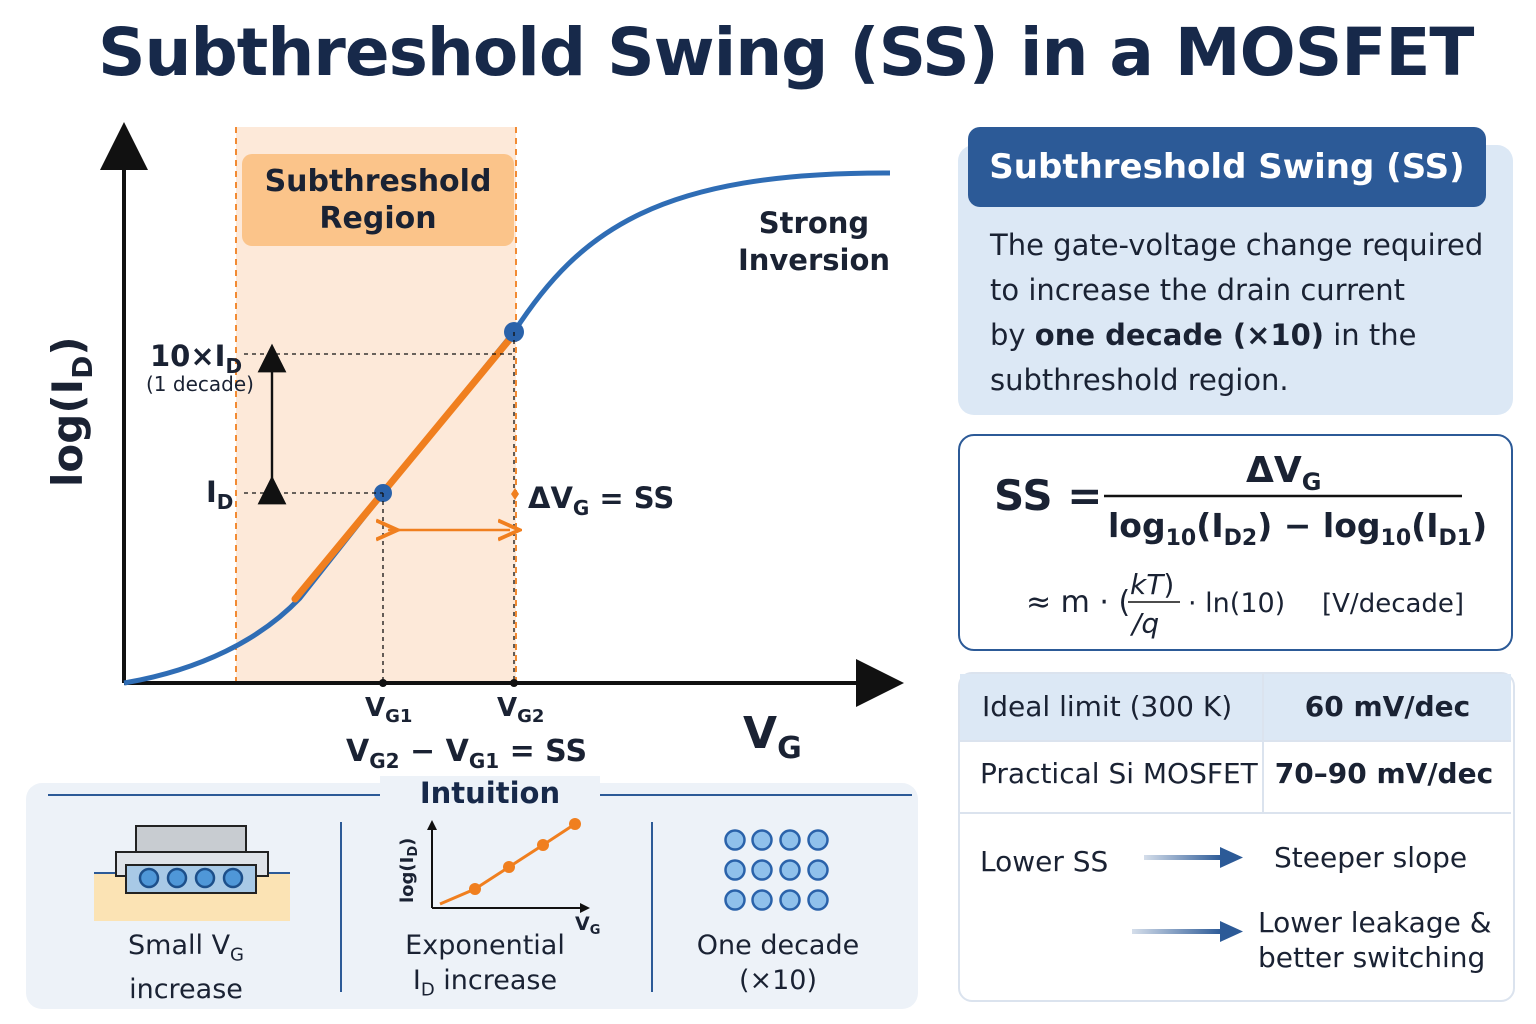 This screenshot has height=1024, width=1536. I want to click on decade-note: (1 decade), so click(200, 384).